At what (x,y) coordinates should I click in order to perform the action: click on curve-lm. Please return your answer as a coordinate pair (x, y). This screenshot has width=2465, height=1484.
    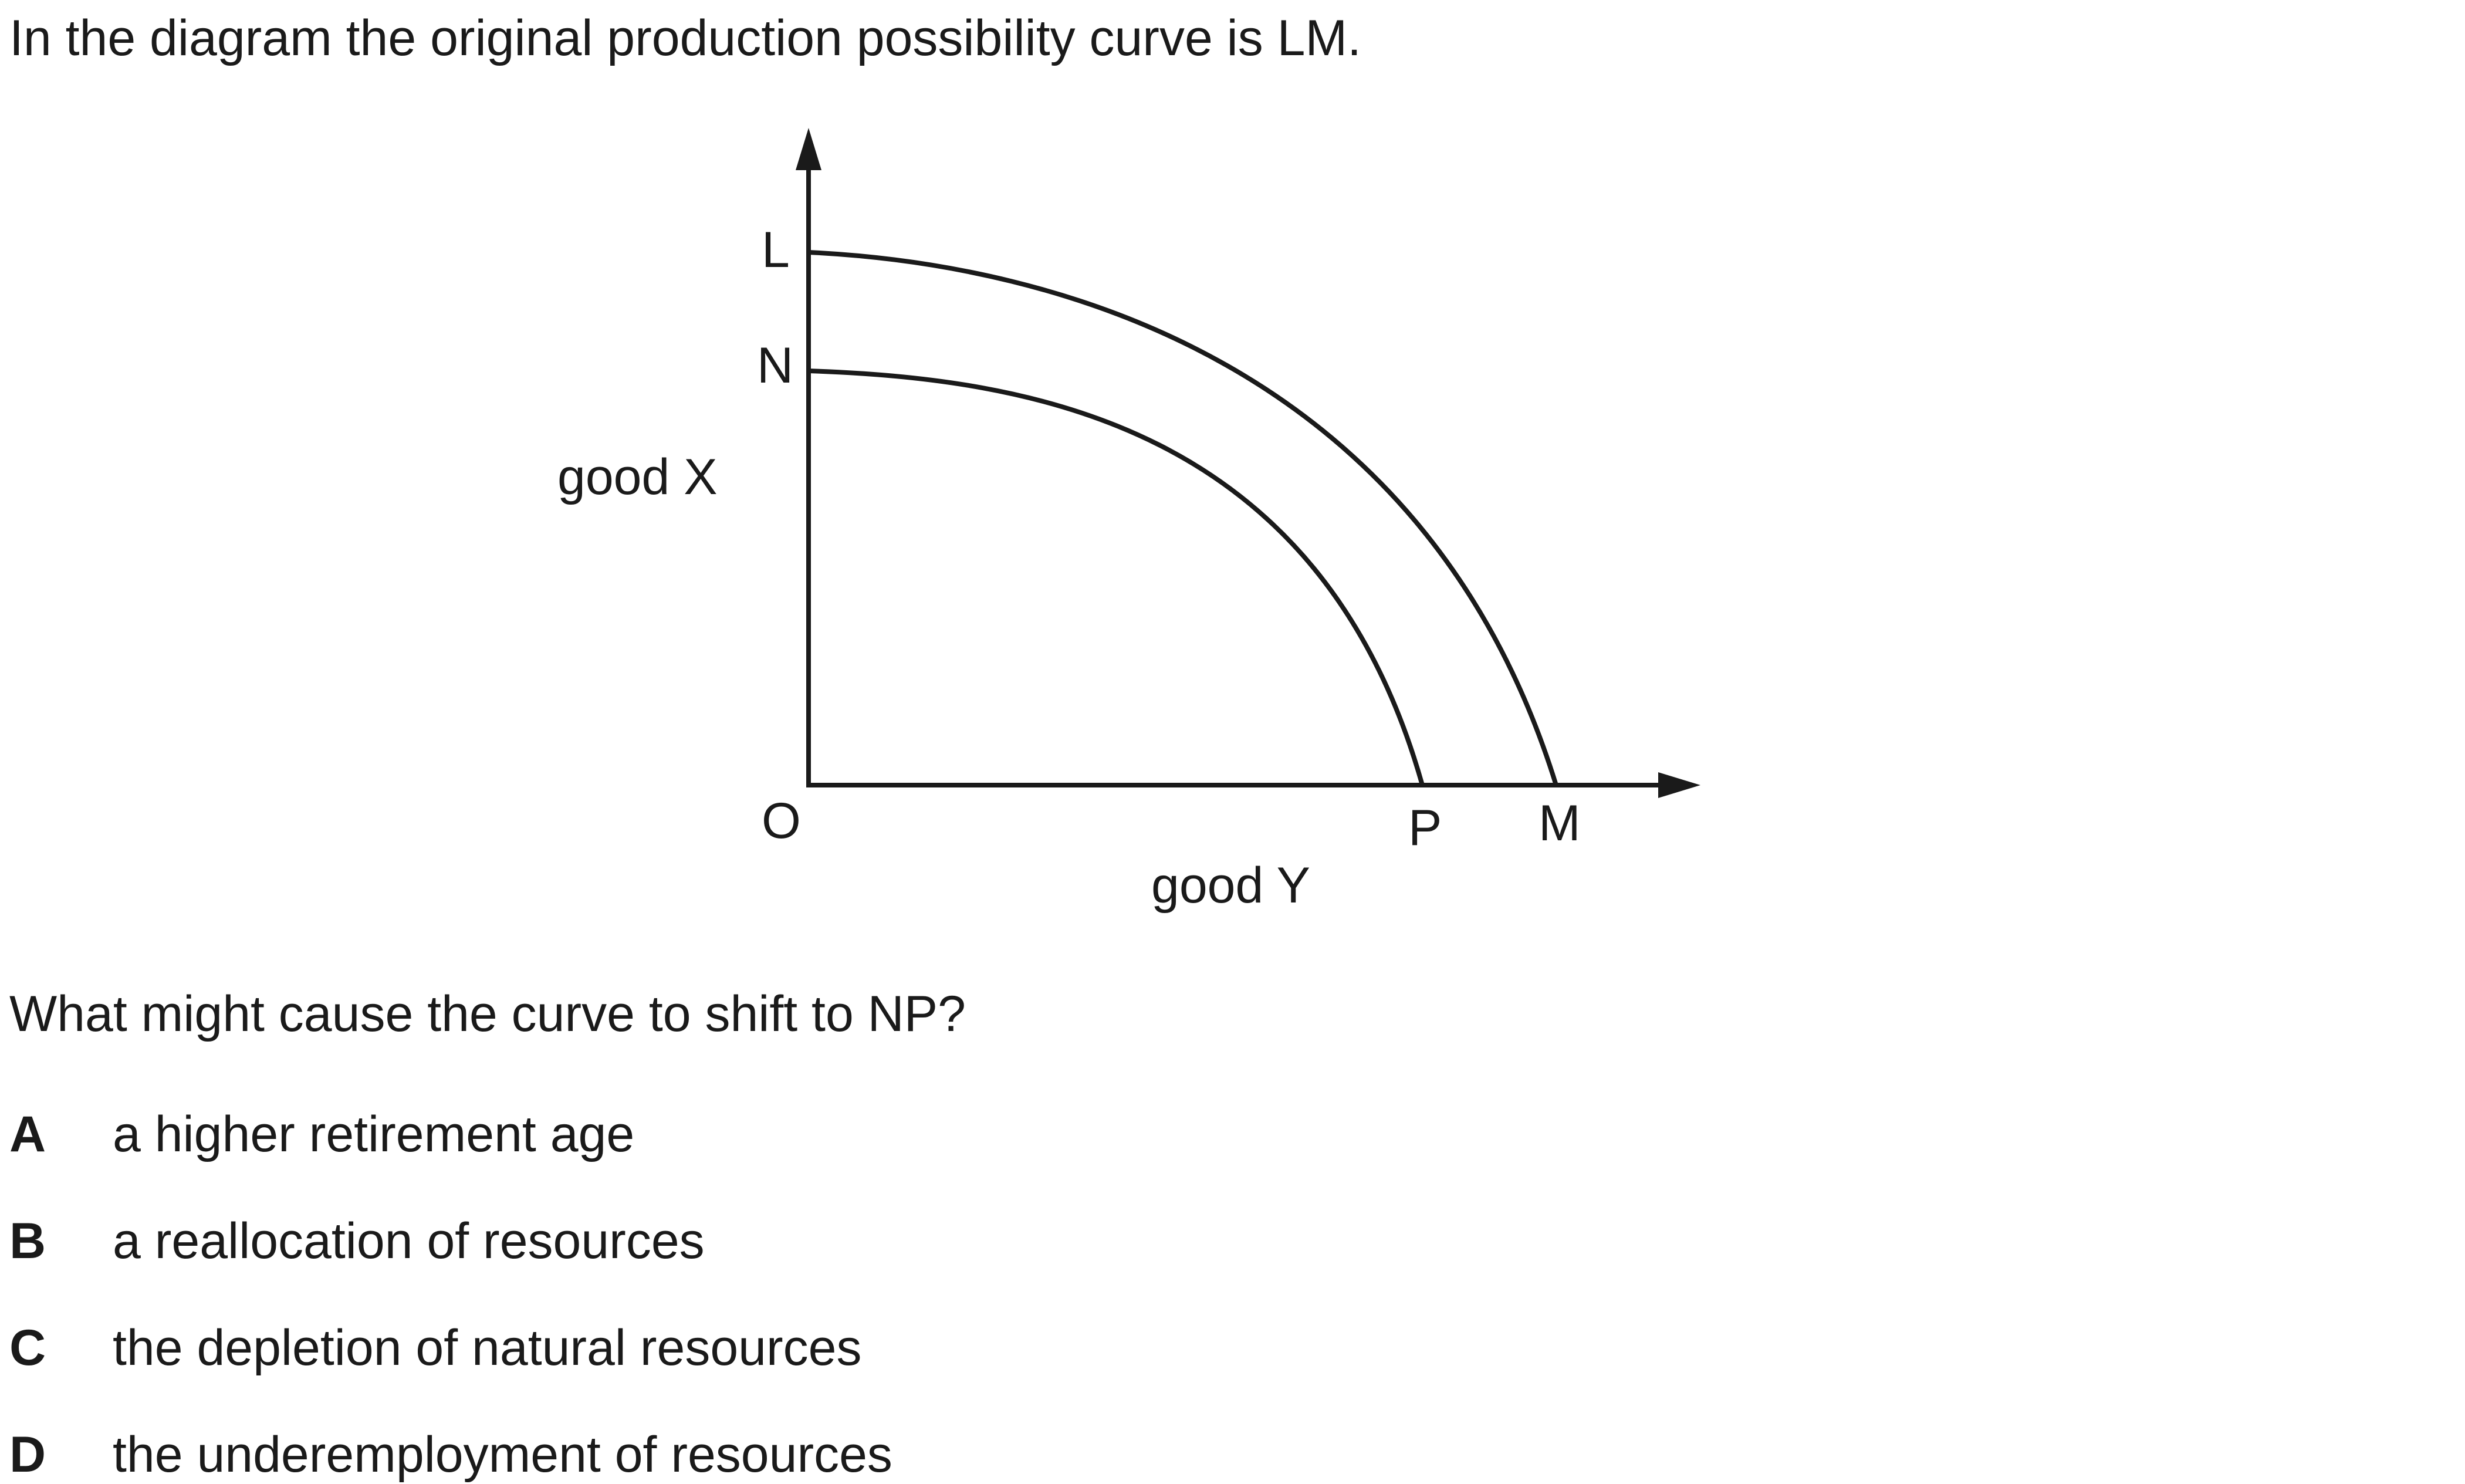
    Looking at the image, I should click on (1183, 518).